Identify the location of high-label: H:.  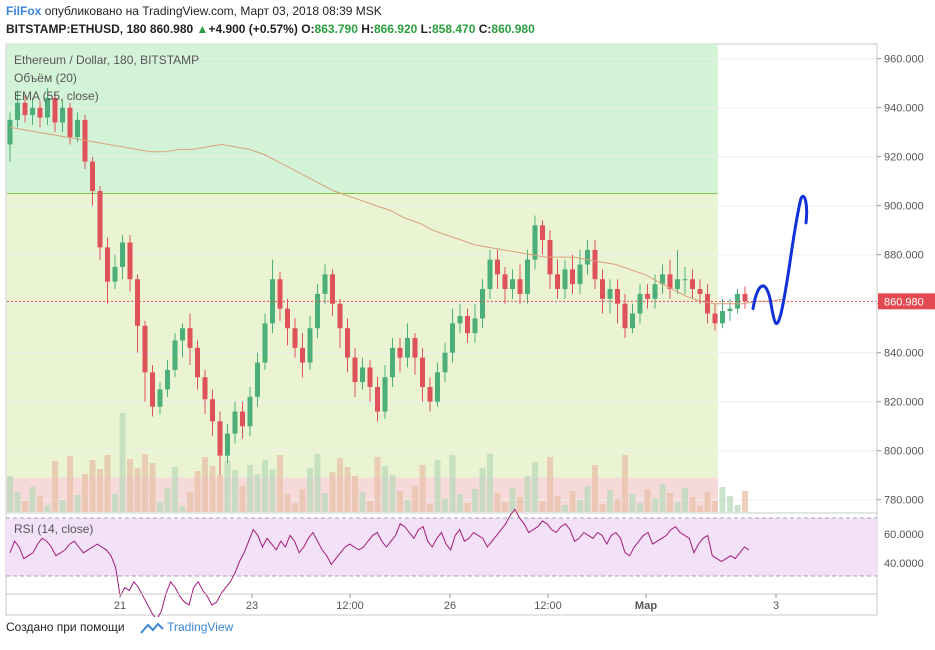
(367, 29).